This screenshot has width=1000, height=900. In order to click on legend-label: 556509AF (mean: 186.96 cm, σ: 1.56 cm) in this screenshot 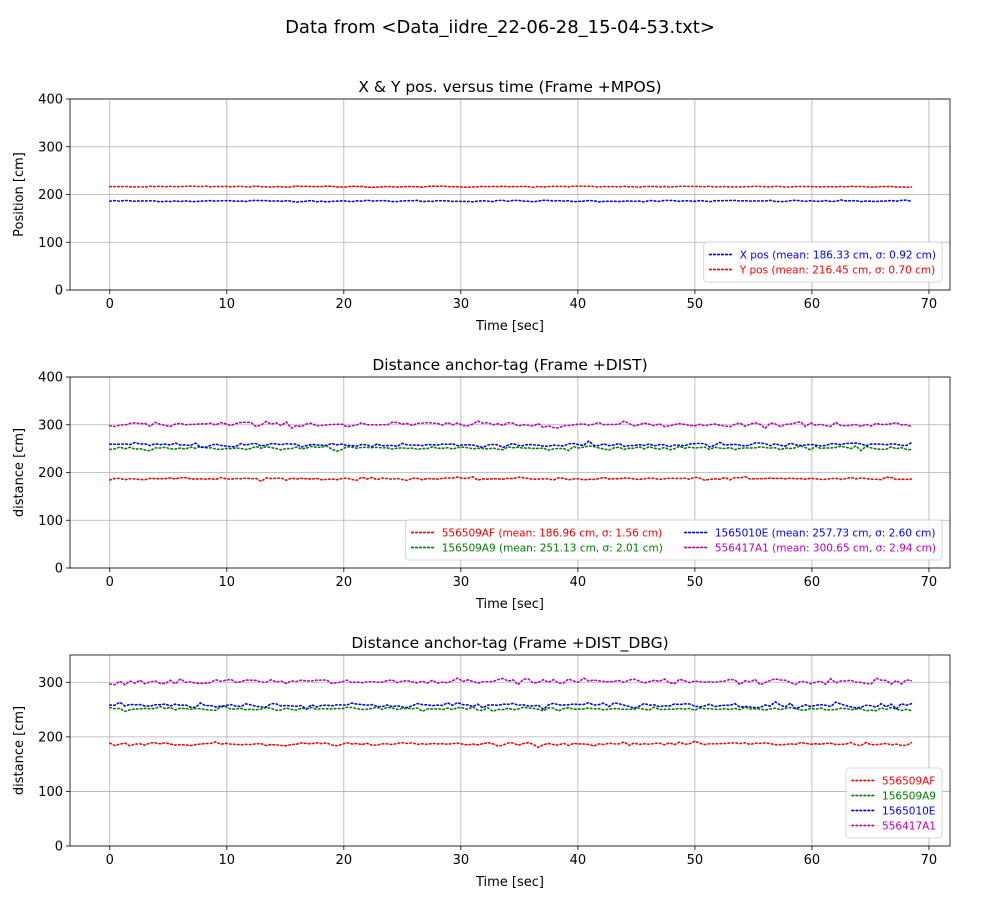, I will do `click(552, 533)`.